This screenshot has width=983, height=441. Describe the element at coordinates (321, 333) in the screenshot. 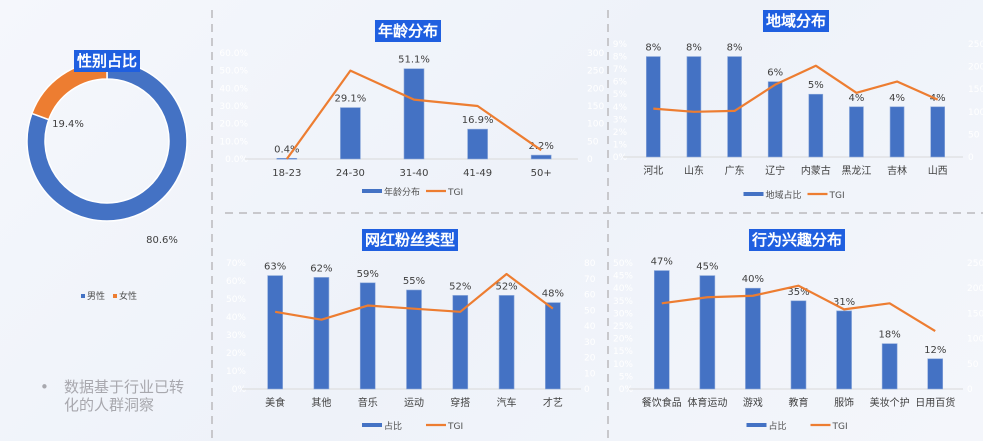

I see `bar-其他` at that location.